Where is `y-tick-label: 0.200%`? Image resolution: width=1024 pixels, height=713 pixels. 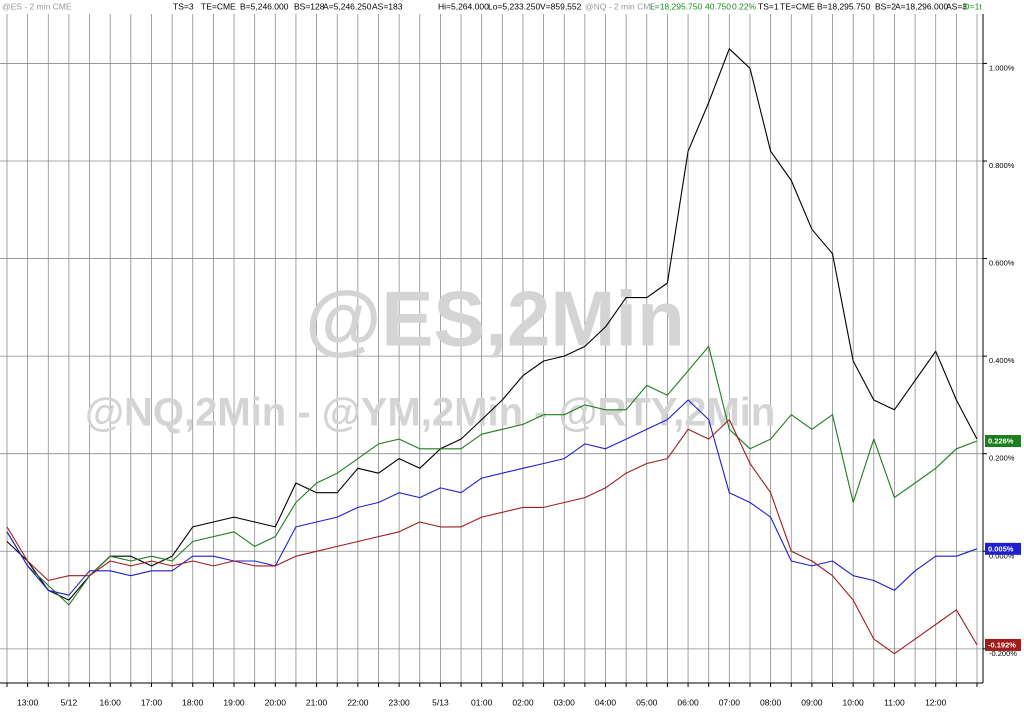 y-tick-label: 0.200% is located at coordinates (1002, 458).